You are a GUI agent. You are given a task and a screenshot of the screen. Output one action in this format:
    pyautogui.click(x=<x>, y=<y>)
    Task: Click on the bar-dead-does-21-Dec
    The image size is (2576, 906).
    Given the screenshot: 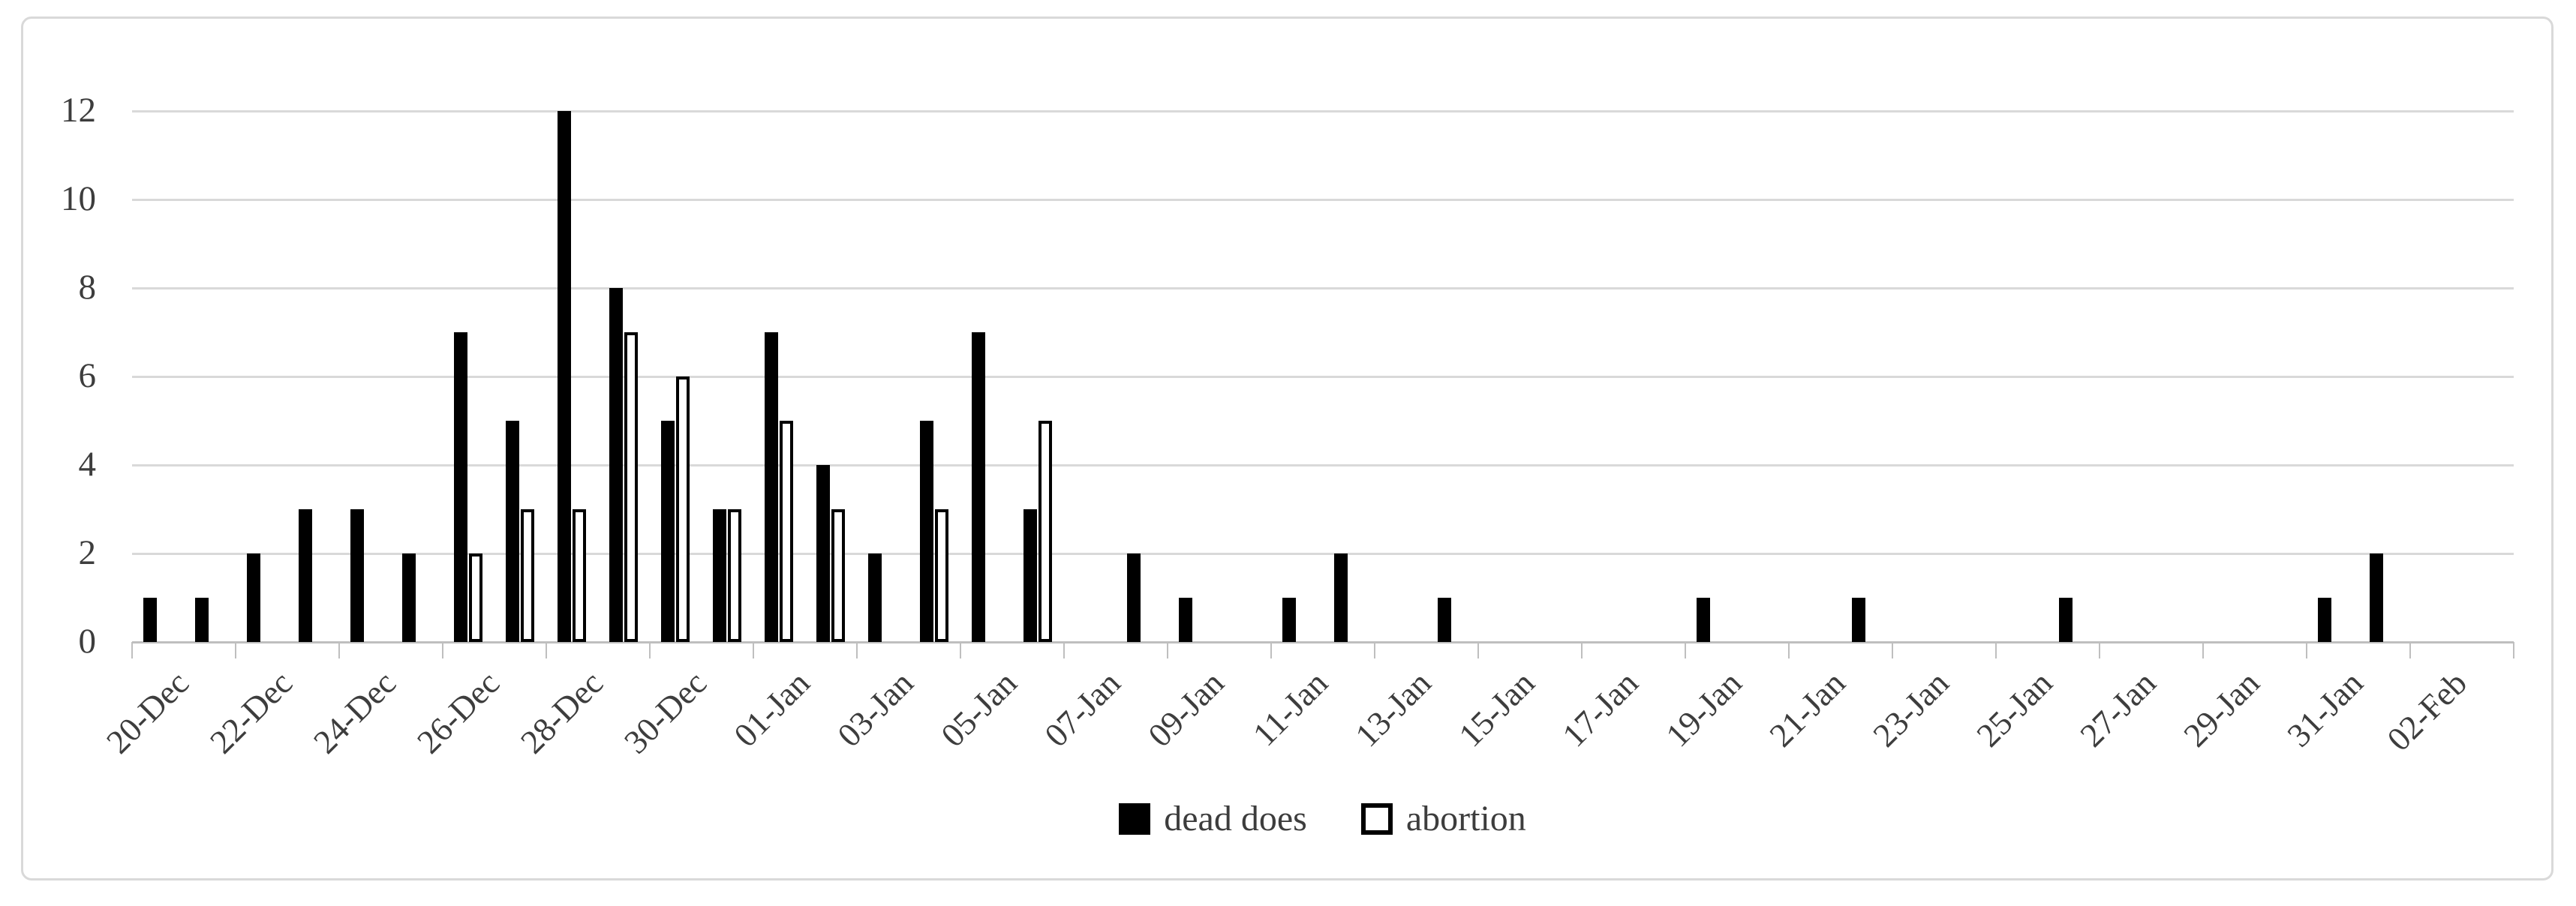 What is the action you would take?
    pyautogui.click(x=202, y=620)
    